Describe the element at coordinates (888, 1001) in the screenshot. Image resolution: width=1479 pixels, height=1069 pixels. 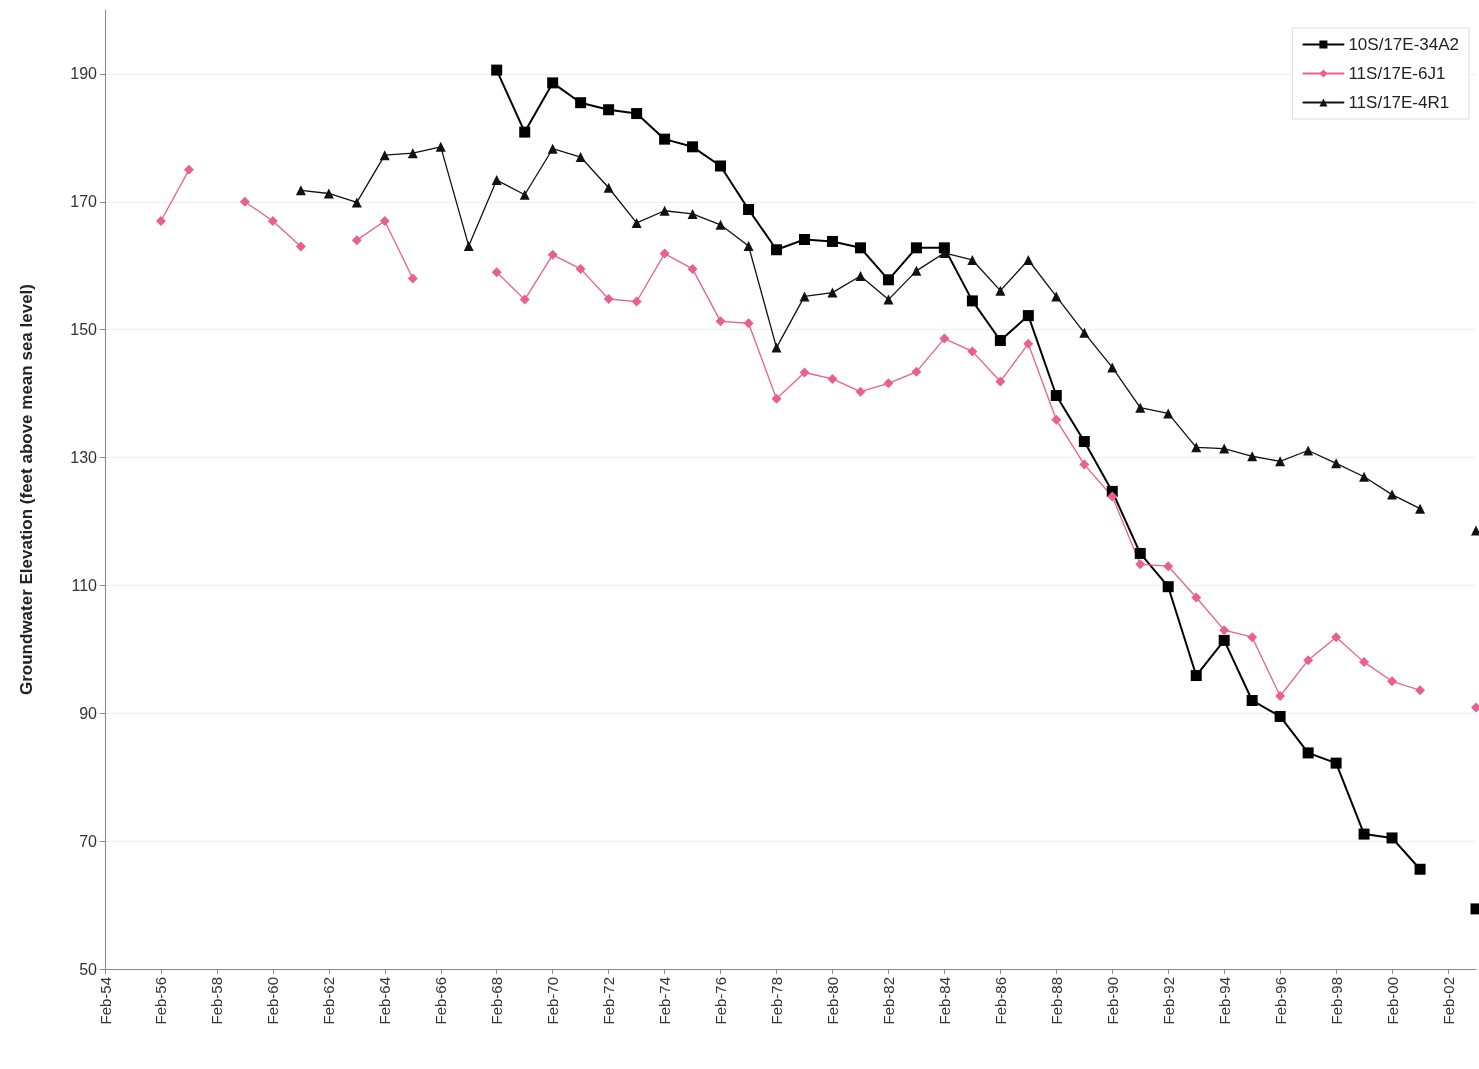
I see `x-tick-label: Feb-82` at that location.